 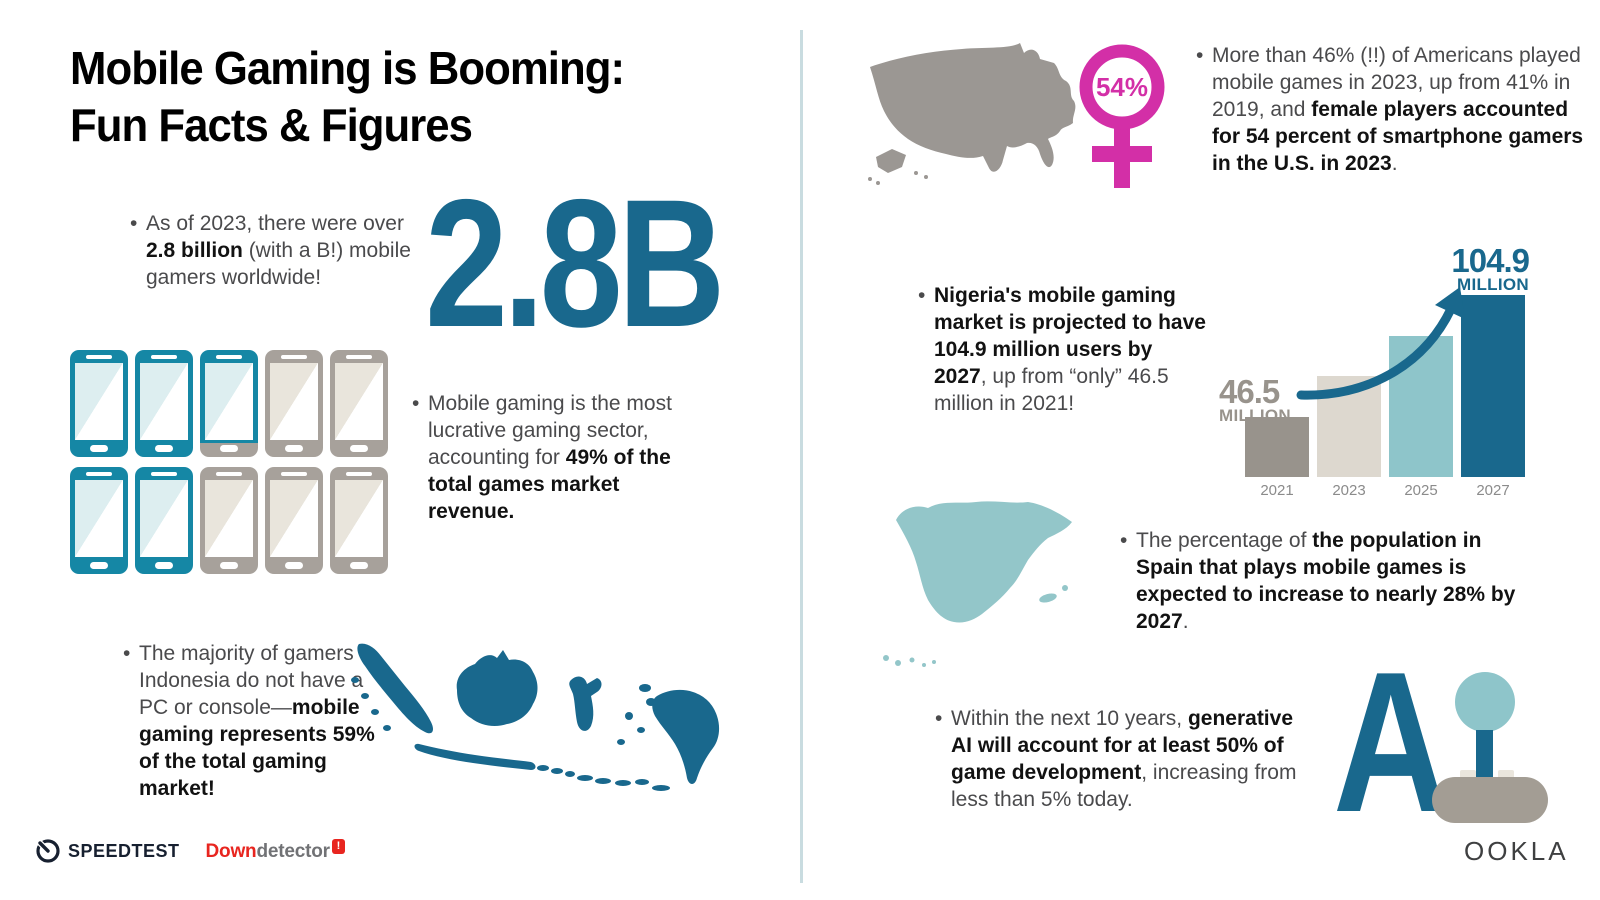 What do you see at coordinates (972, 114) in the screenshot?
I see `us-map` at bounding box center [972, 114].